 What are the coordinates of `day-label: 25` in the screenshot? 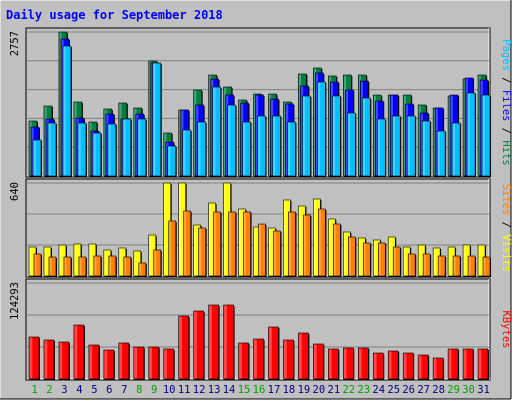 It's located at (393, 390).